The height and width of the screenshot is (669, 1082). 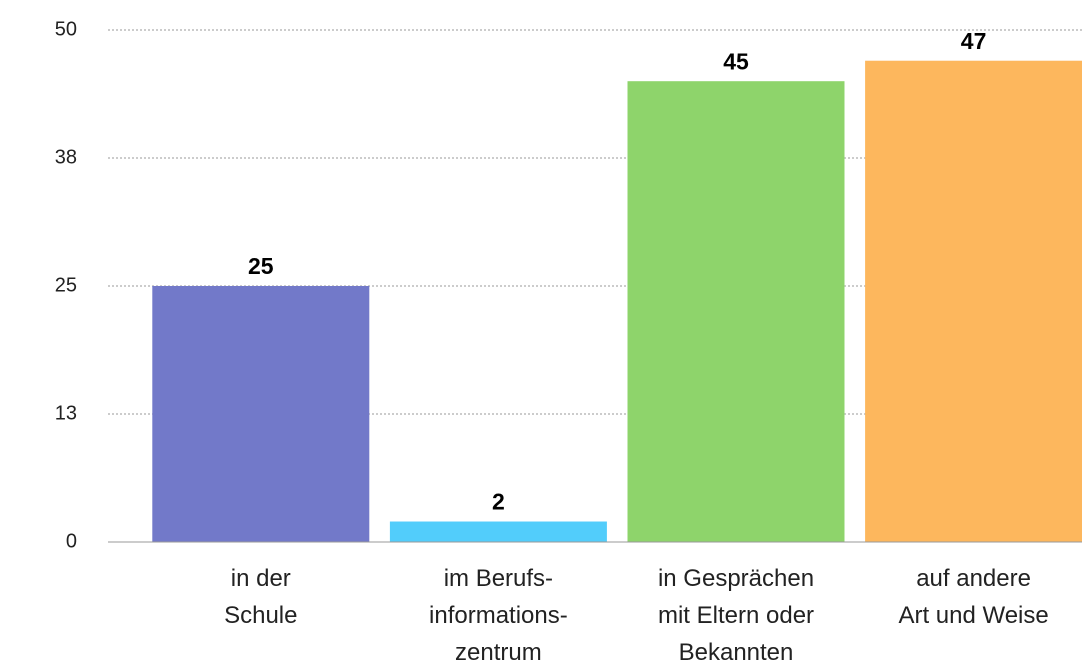 What do you see at coordinates (66, 285) in the screenshot?
I see `y-tick-label: 25` at bounding box center [66, 285].